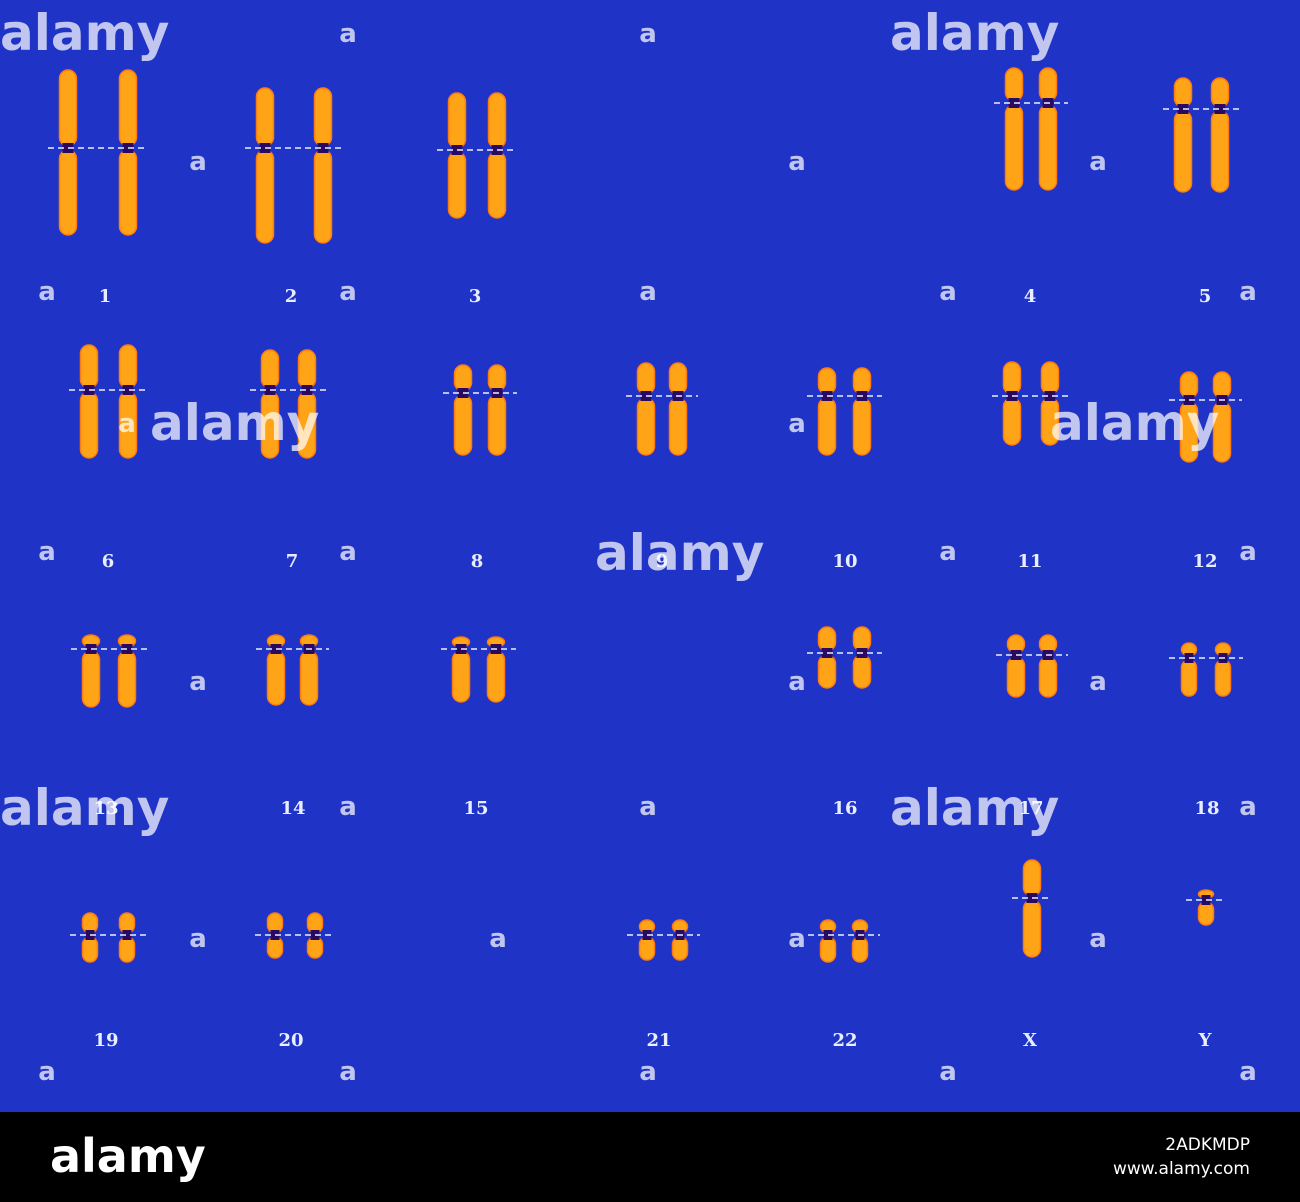  I want to click on chromosome-label: 20, so click(290, 1040).